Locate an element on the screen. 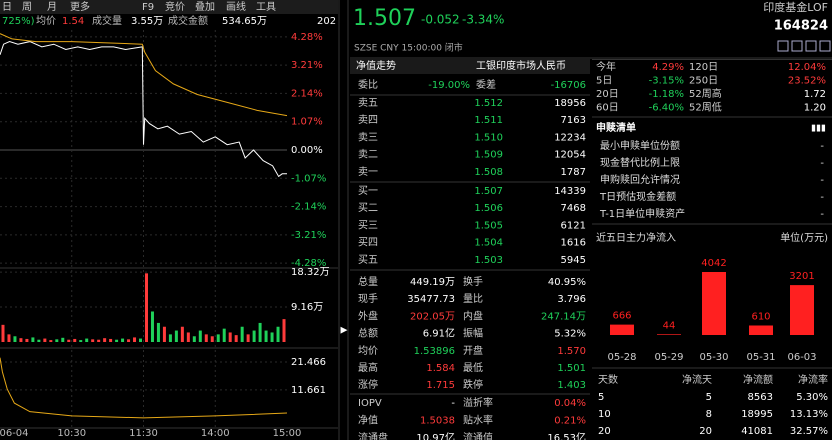 Image resolution: width=832 pixels, height=440 pixels. book-level: 卖三 is located at coordinates (368, 137).